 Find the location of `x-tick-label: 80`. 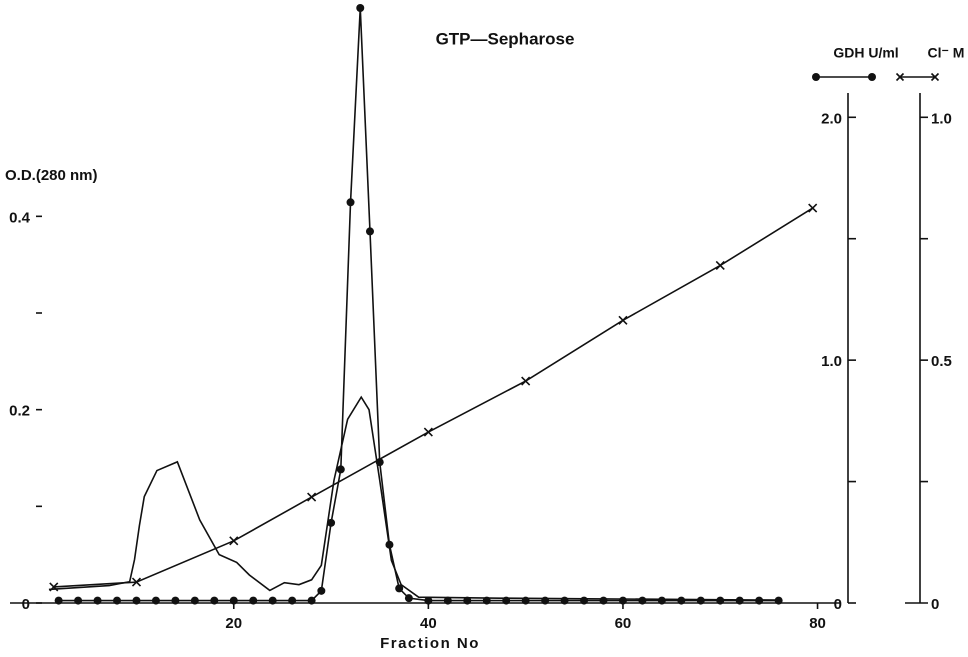

x-tick-label: 80 is located at coordinates (817, 623).